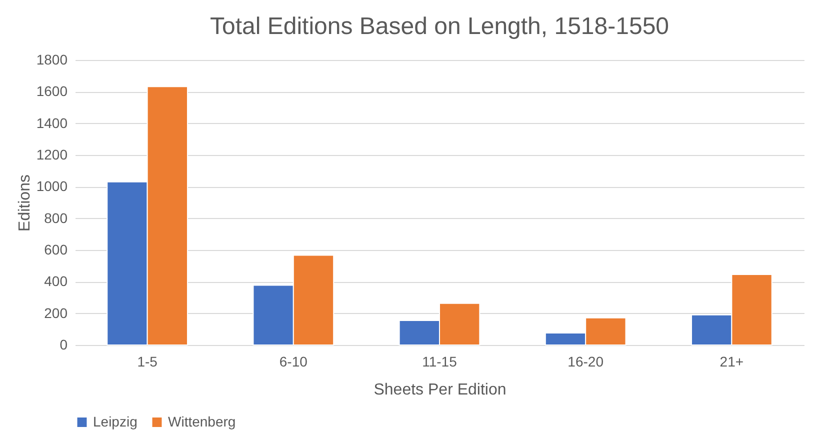 The width and height of the screenshot is (814, 446). Describe the element at coordinates (52, 154) in the screenshot. I see `y-tick-label: 1200` at that location.